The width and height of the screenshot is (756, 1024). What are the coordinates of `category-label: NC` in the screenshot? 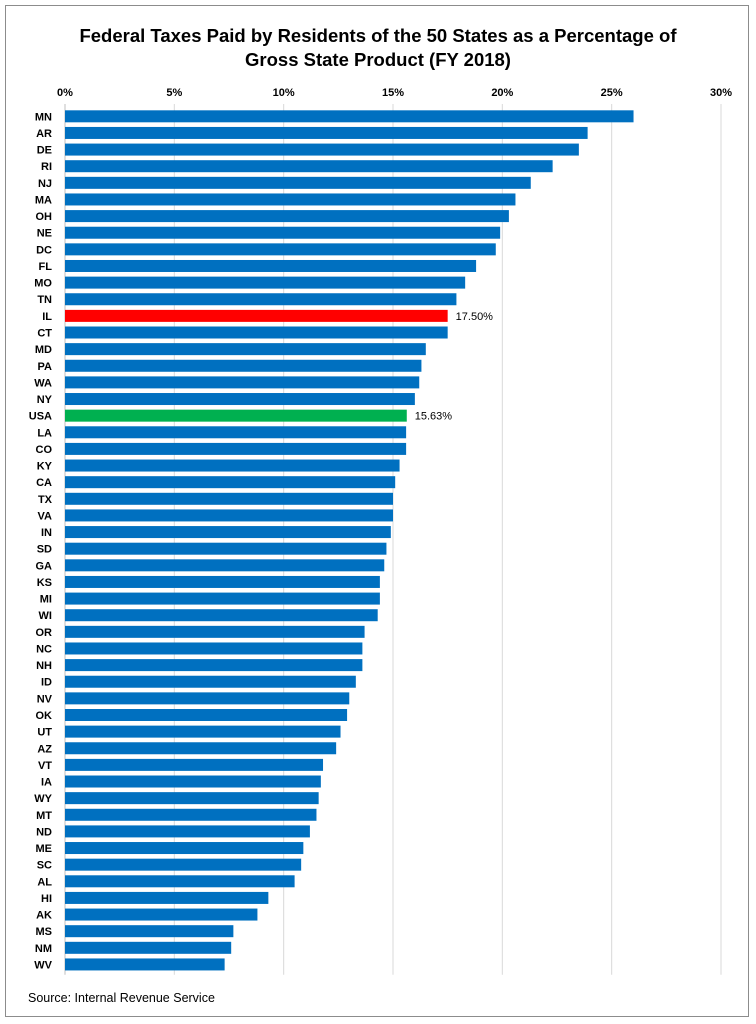 It's located at (44, 649).